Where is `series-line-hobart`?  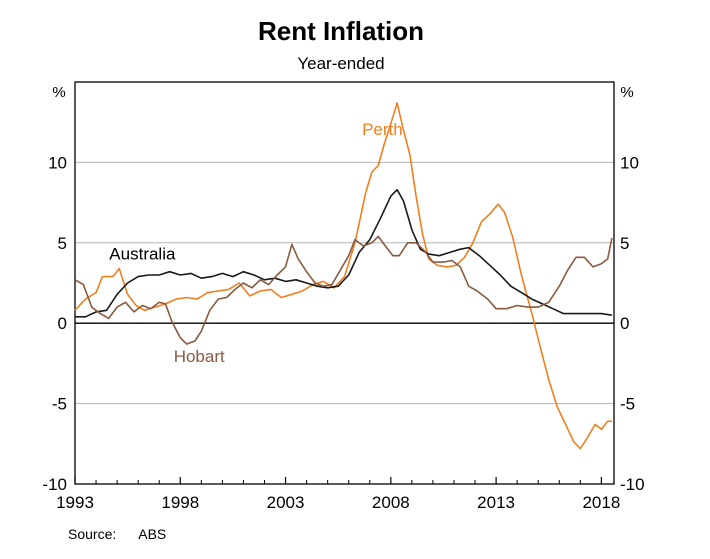 series-line-hobart is located at coordinates (343, 290).